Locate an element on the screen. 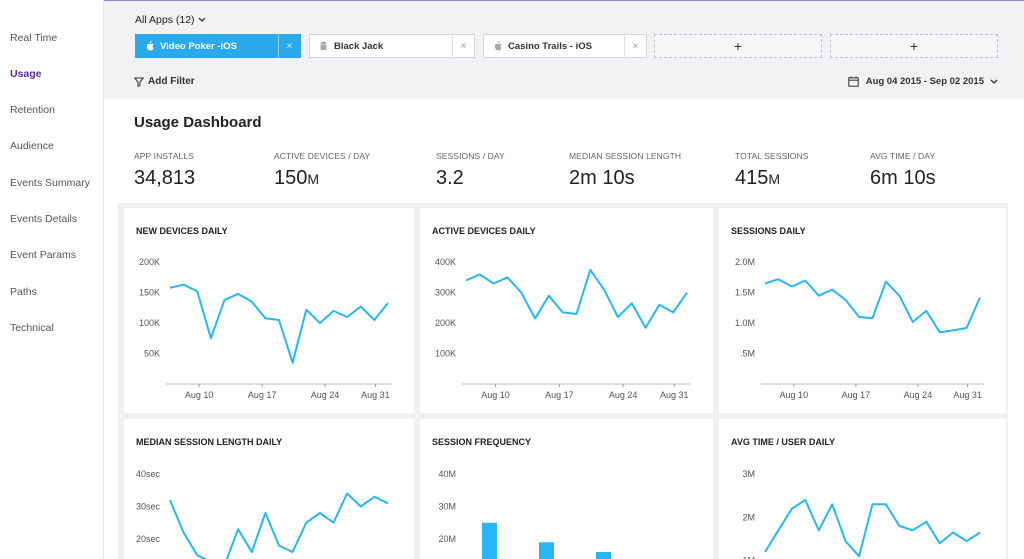 This screenshot has width=1024, height=559. stat-value: 3.2 is located at coordinates (450, 178).